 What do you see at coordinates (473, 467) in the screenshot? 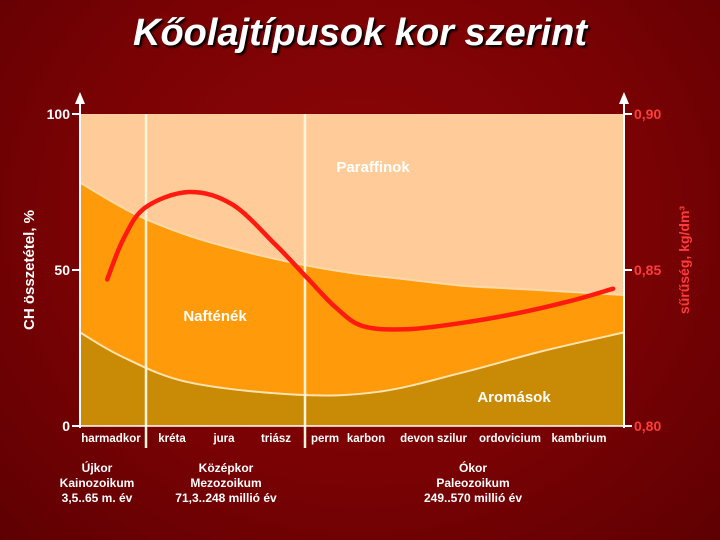
I see `era-label: Ókor` at bounding box center [473, 467].